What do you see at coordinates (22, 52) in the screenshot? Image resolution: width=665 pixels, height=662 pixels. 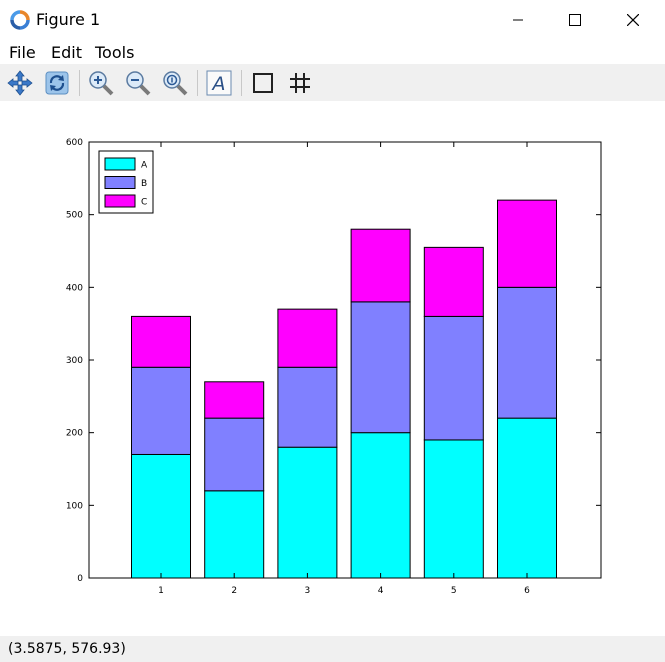 I see `menu-file: File` at bounding box center [22, 52].